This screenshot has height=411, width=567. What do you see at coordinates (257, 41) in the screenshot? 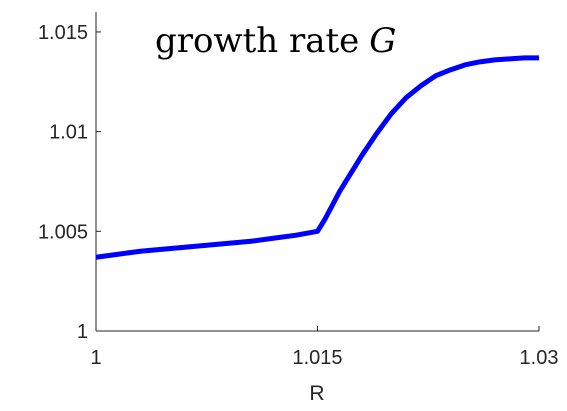
I see `chart-title-text: growth rate` at bounding box center [257, 41].